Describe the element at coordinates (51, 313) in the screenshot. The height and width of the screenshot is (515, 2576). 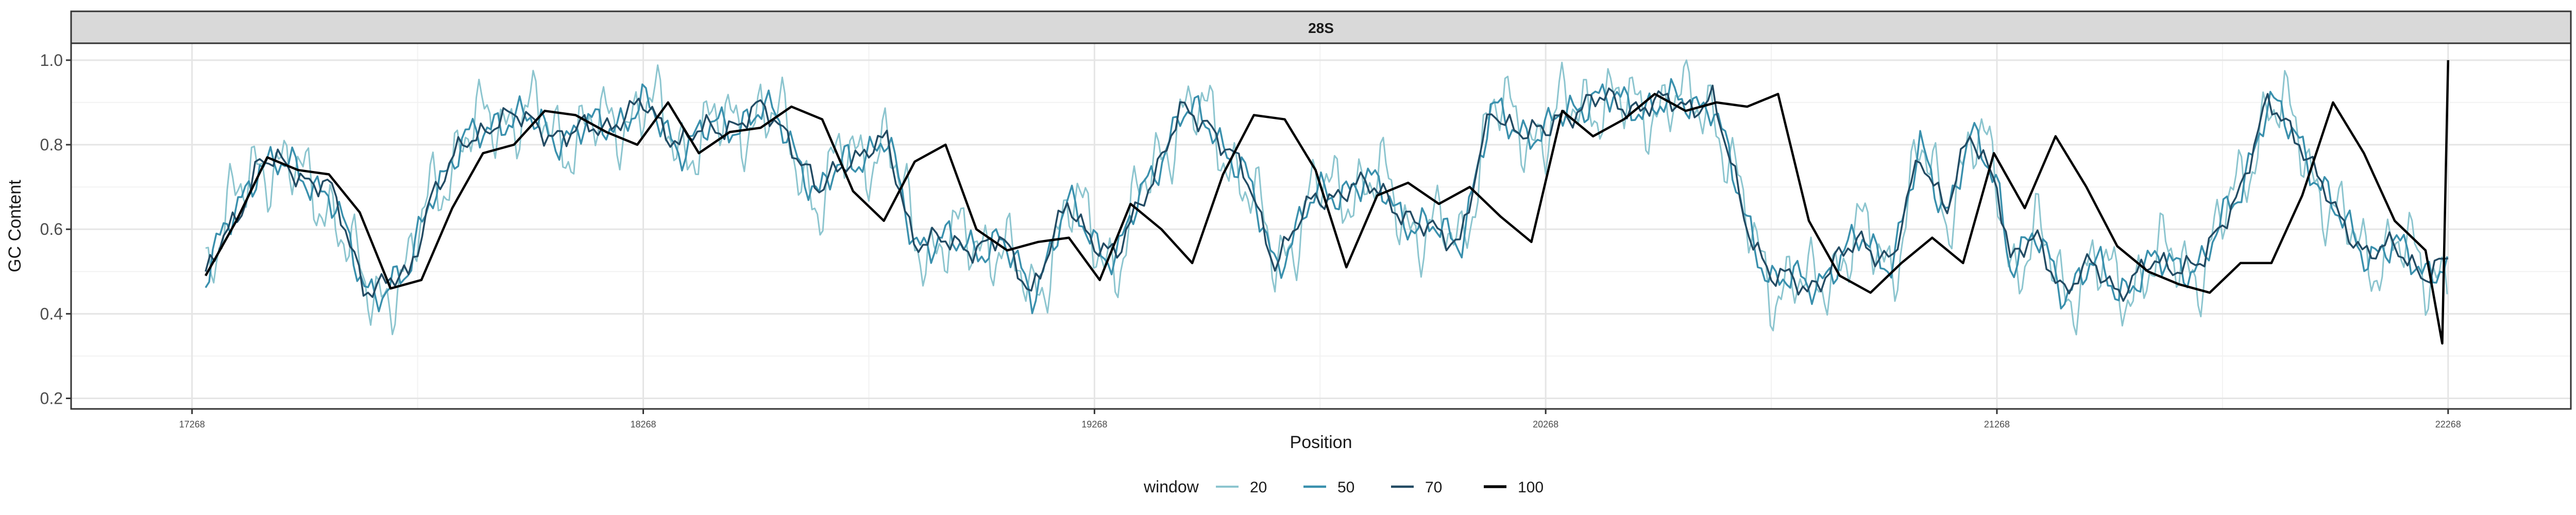
I see `y-tick-label: 0.4` at that location.